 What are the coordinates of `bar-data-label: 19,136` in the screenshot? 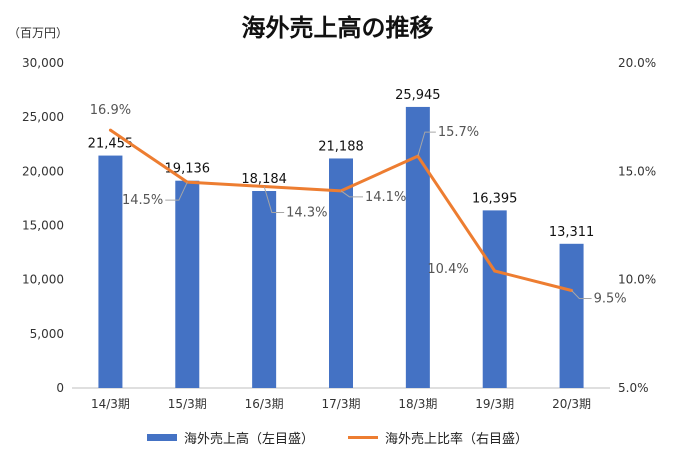 It's located at (188, 169).